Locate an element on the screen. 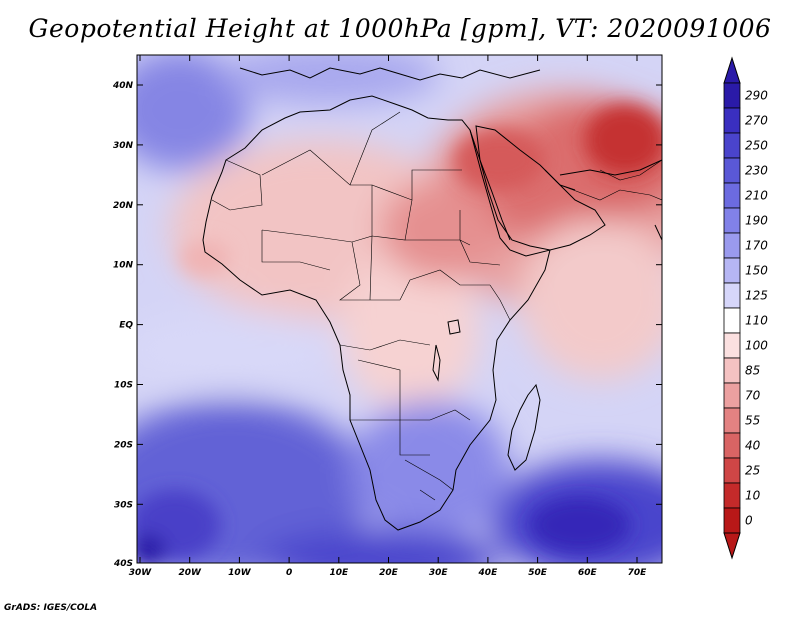  colorbar-bottom-arrow is located at coordinates (732, 546).